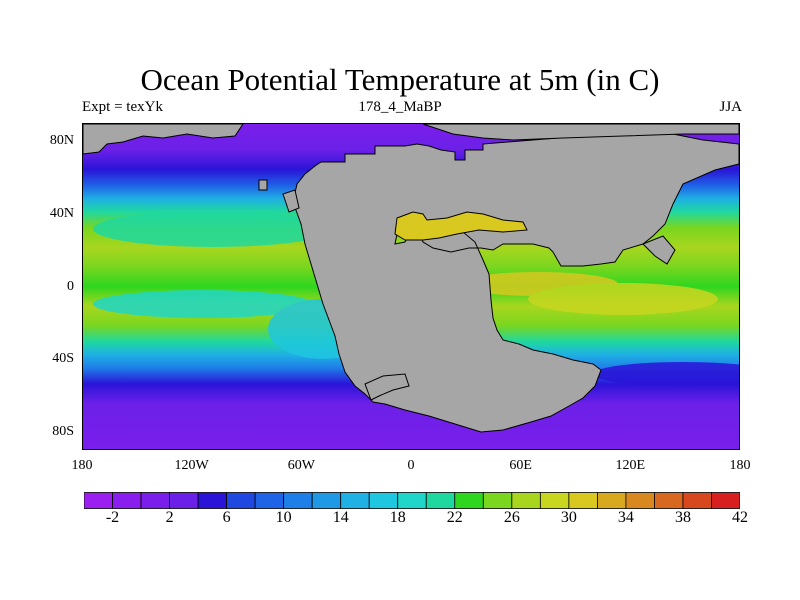  What do you see at coordinates (740, 517) in the screenshot?
I see `colorbar-tick-label: 42` at bounding box center [740, 517].